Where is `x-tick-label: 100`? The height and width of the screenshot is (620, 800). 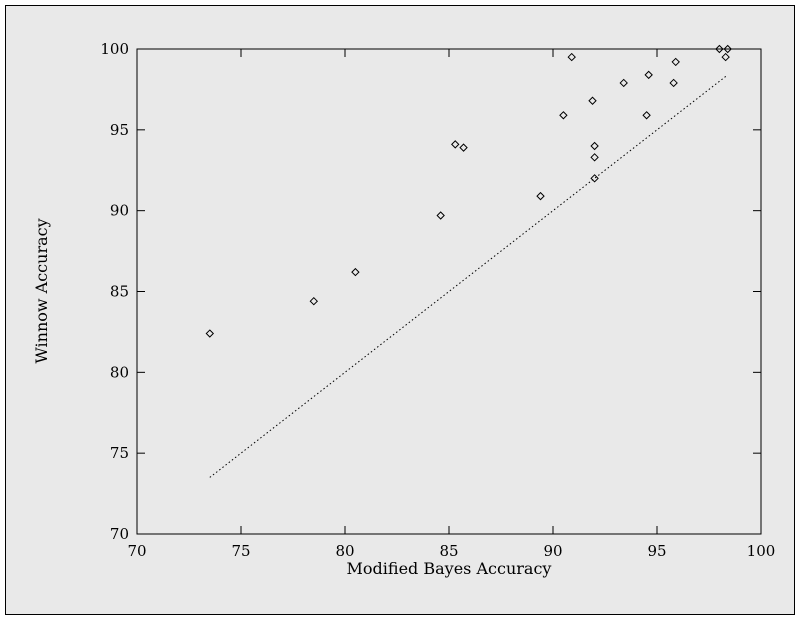
x-tick-label: 100 is located at coordinates (761, 551).